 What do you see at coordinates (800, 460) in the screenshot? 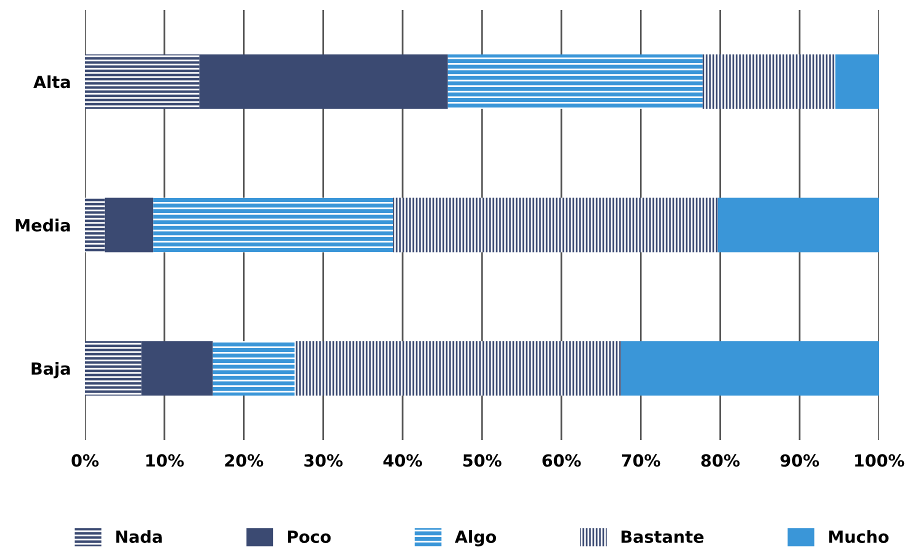
I see `x-tick-label: 90%` at bounding box center [800, 460].